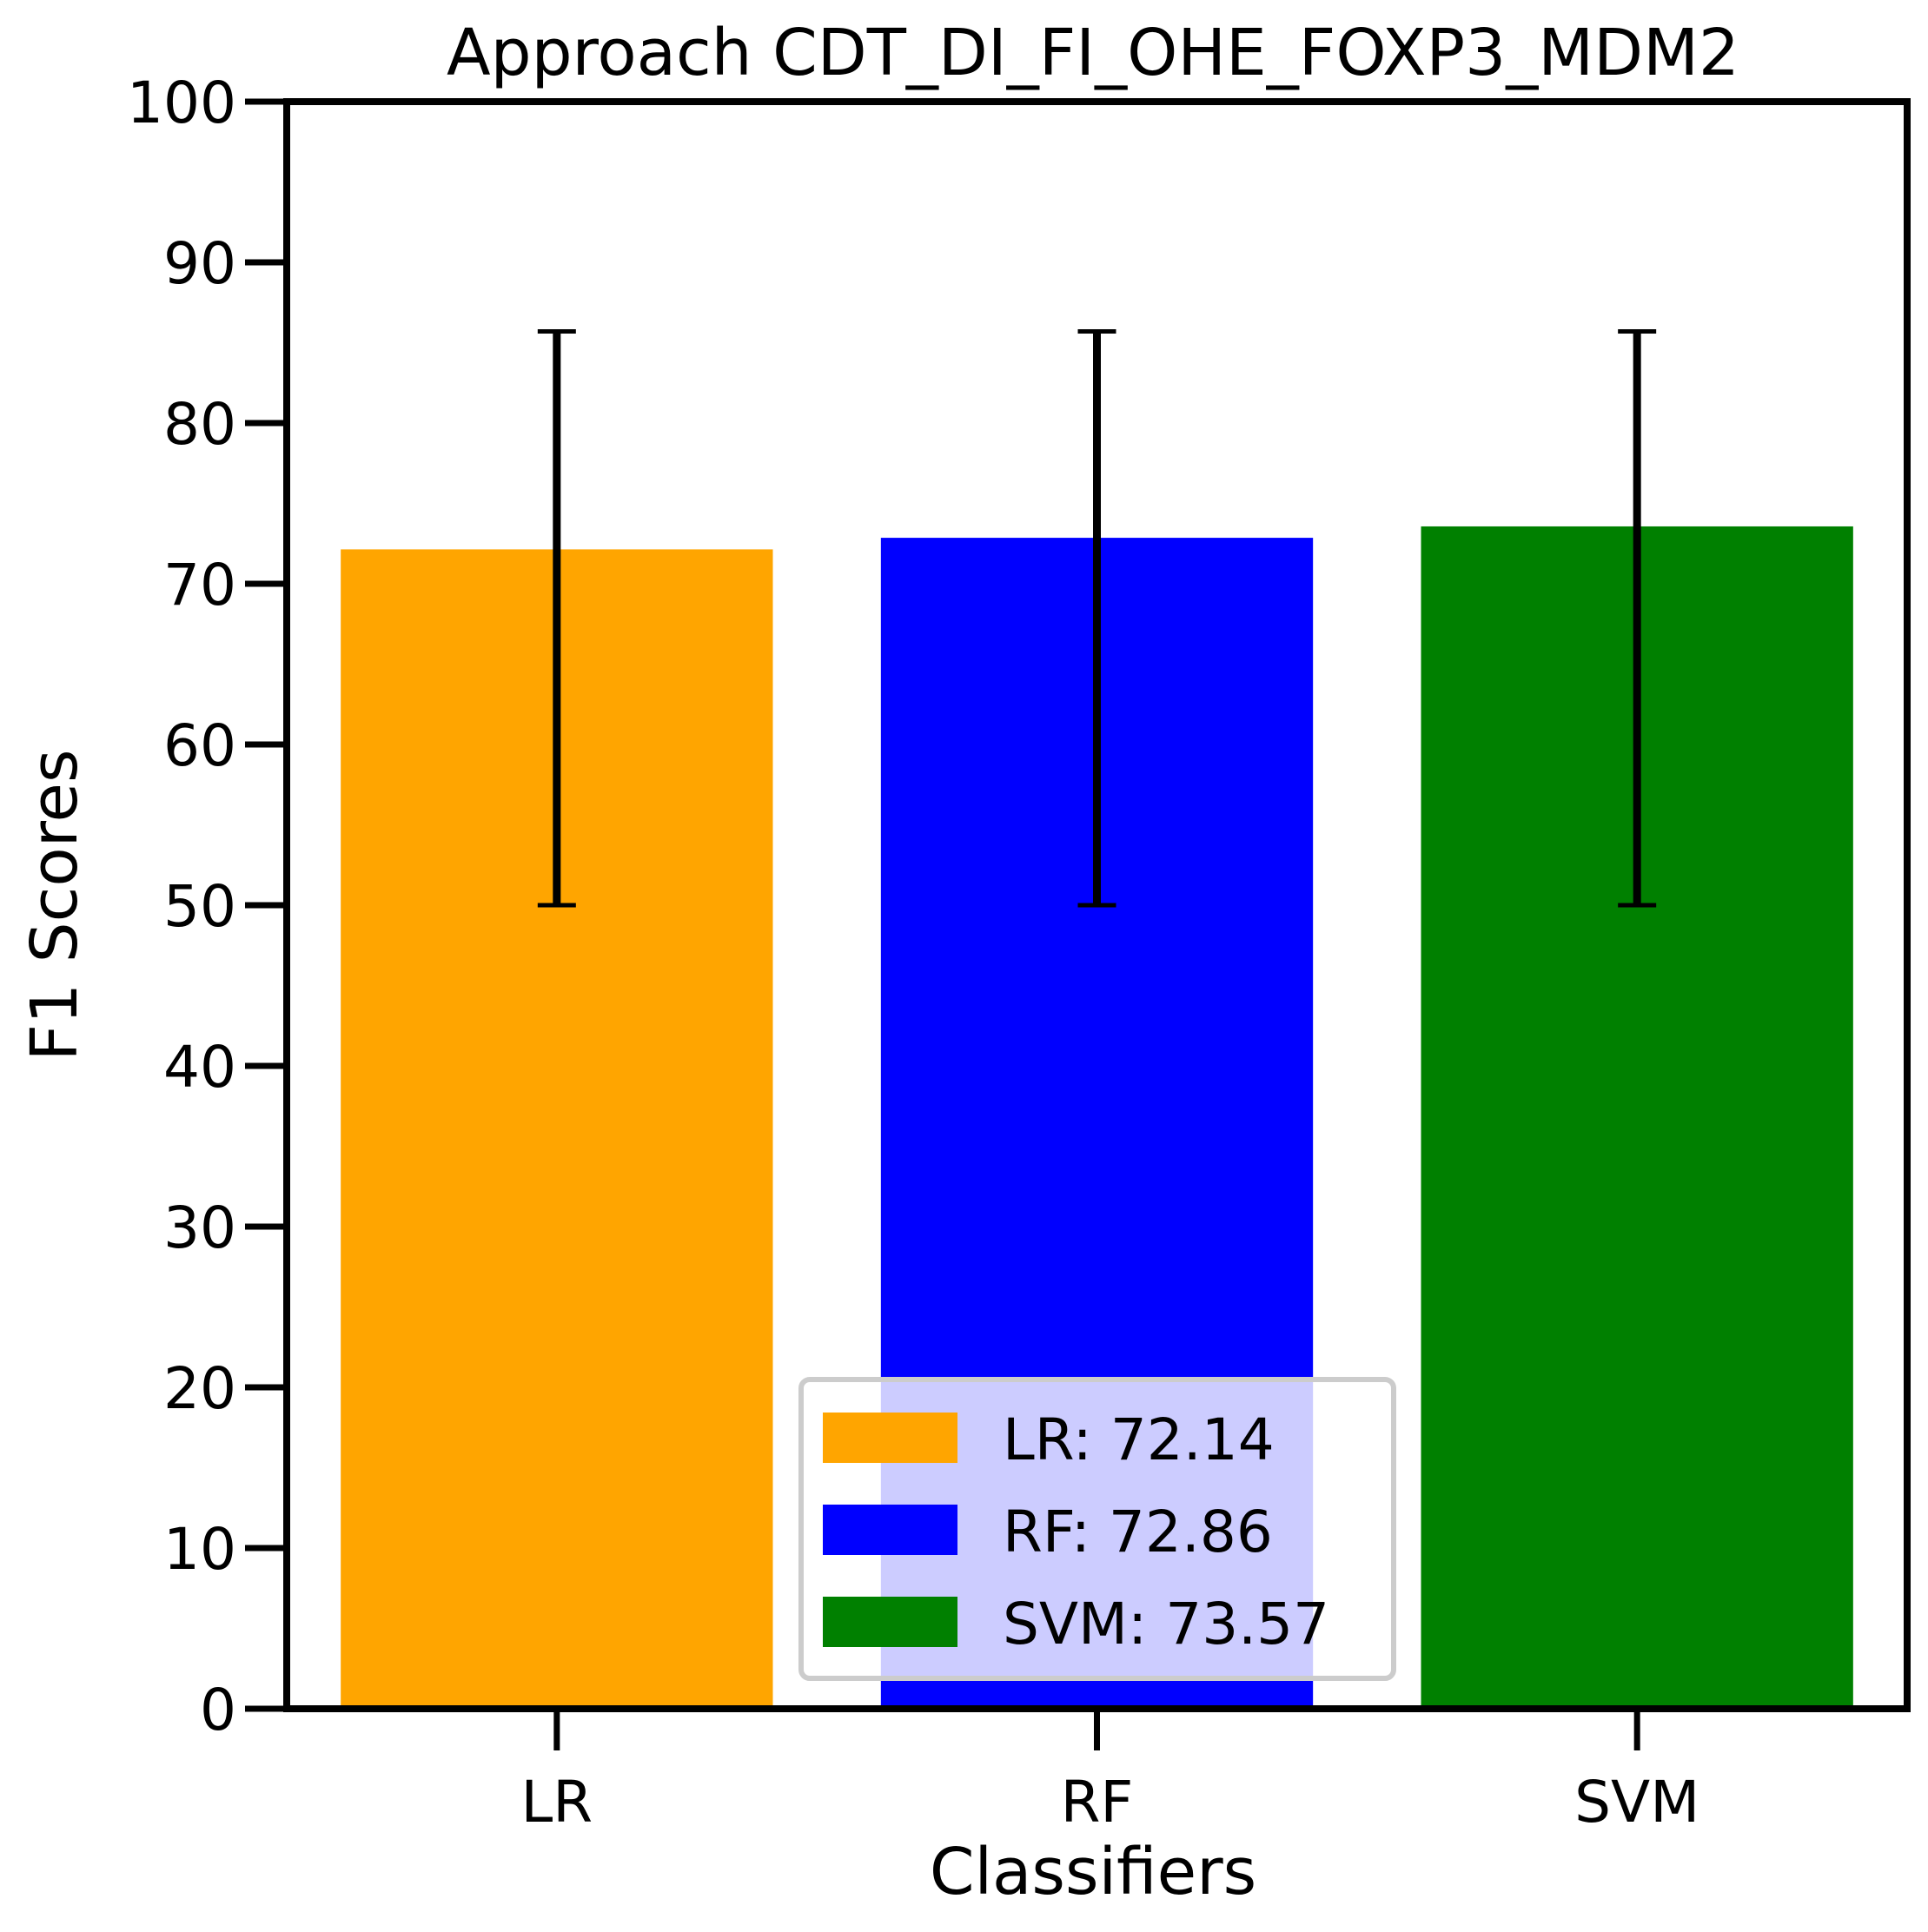 Image resolution: width=1928 pixels, height=1932 pixels. I want to click on y-tick-label: 80, so click(199, 425).